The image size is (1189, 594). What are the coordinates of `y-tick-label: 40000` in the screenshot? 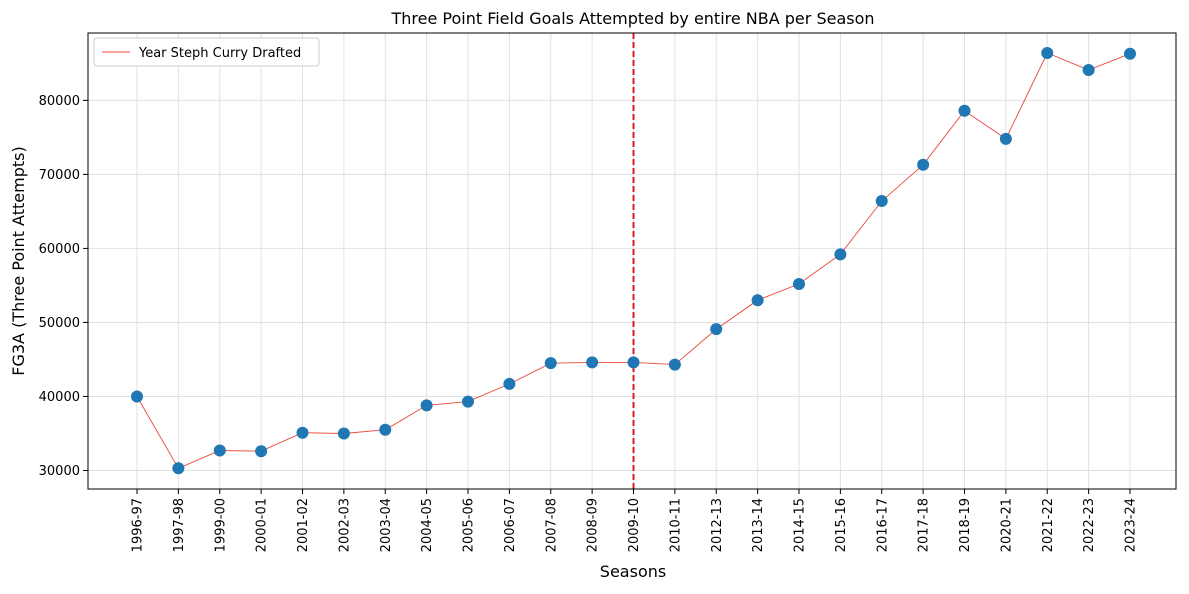 It's located at (59, 397).